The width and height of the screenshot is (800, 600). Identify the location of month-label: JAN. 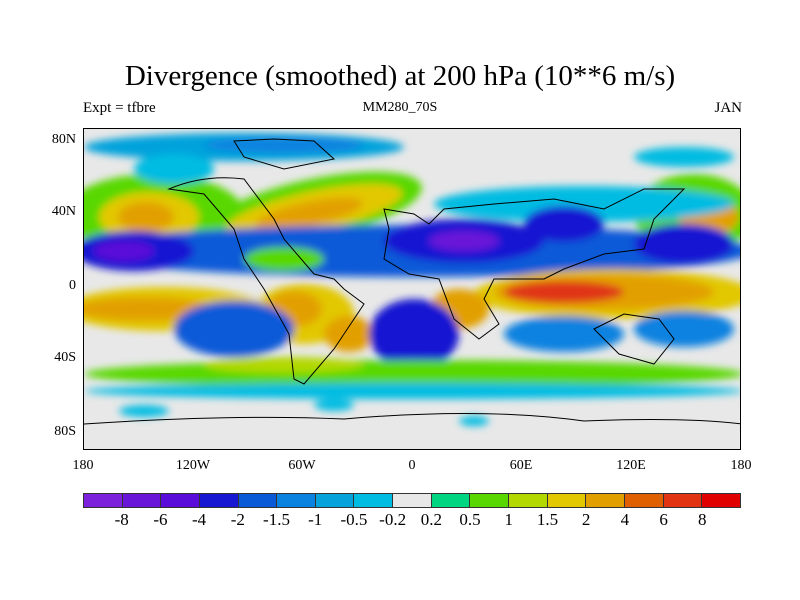
(728, 108).